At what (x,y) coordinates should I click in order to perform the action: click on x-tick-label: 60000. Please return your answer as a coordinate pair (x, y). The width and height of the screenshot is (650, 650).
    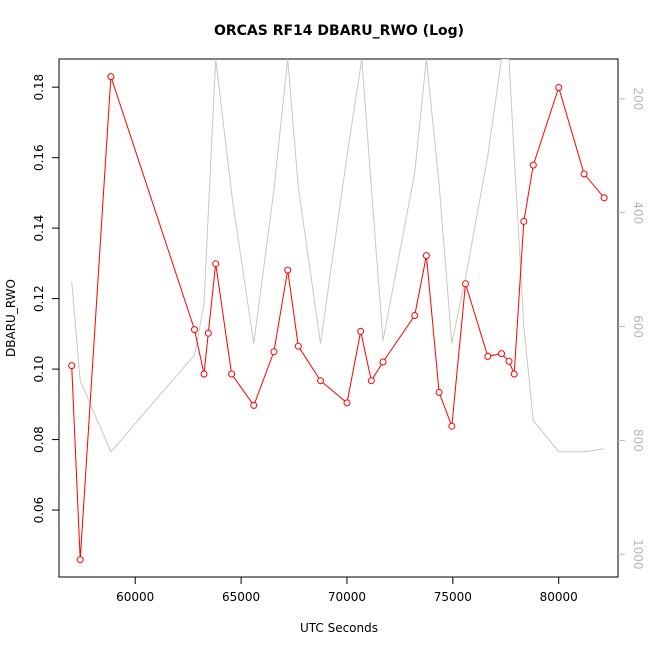
    Looking at the image, I should click on (135, 597).